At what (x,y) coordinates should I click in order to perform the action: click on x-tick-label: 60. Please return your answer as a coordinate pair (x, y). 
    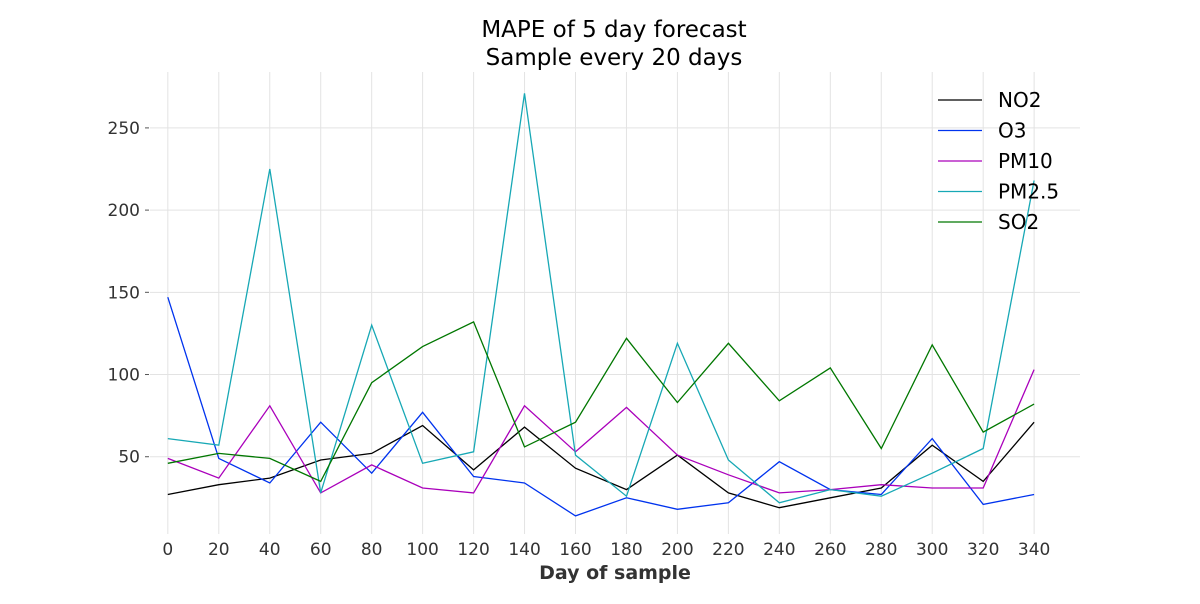
    Looking at the image, I should click on (321, 550).